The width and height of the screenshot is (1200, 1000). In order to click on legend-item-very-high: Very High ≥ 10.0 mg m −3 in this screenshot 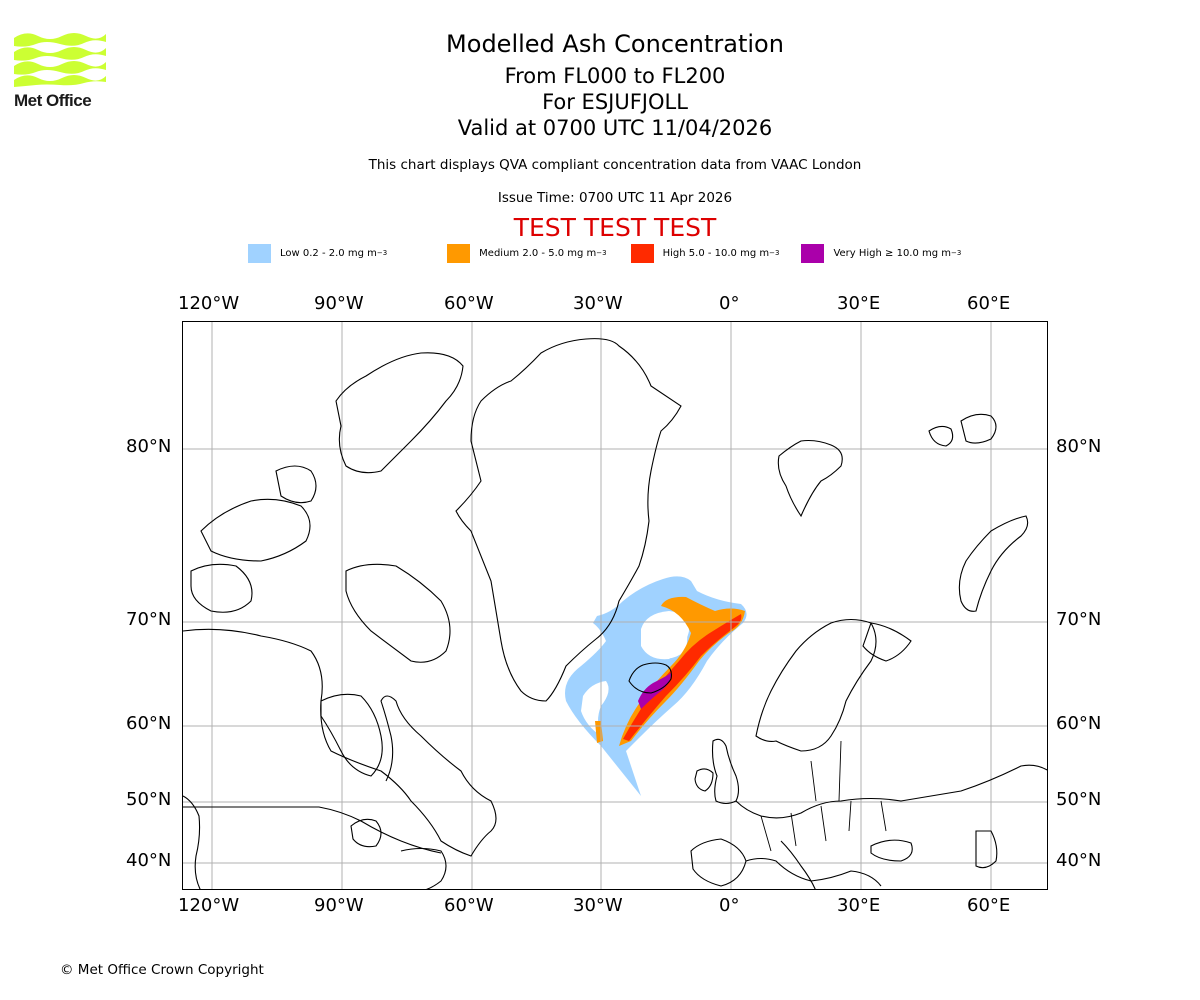, I will do `click(881, 253)`.